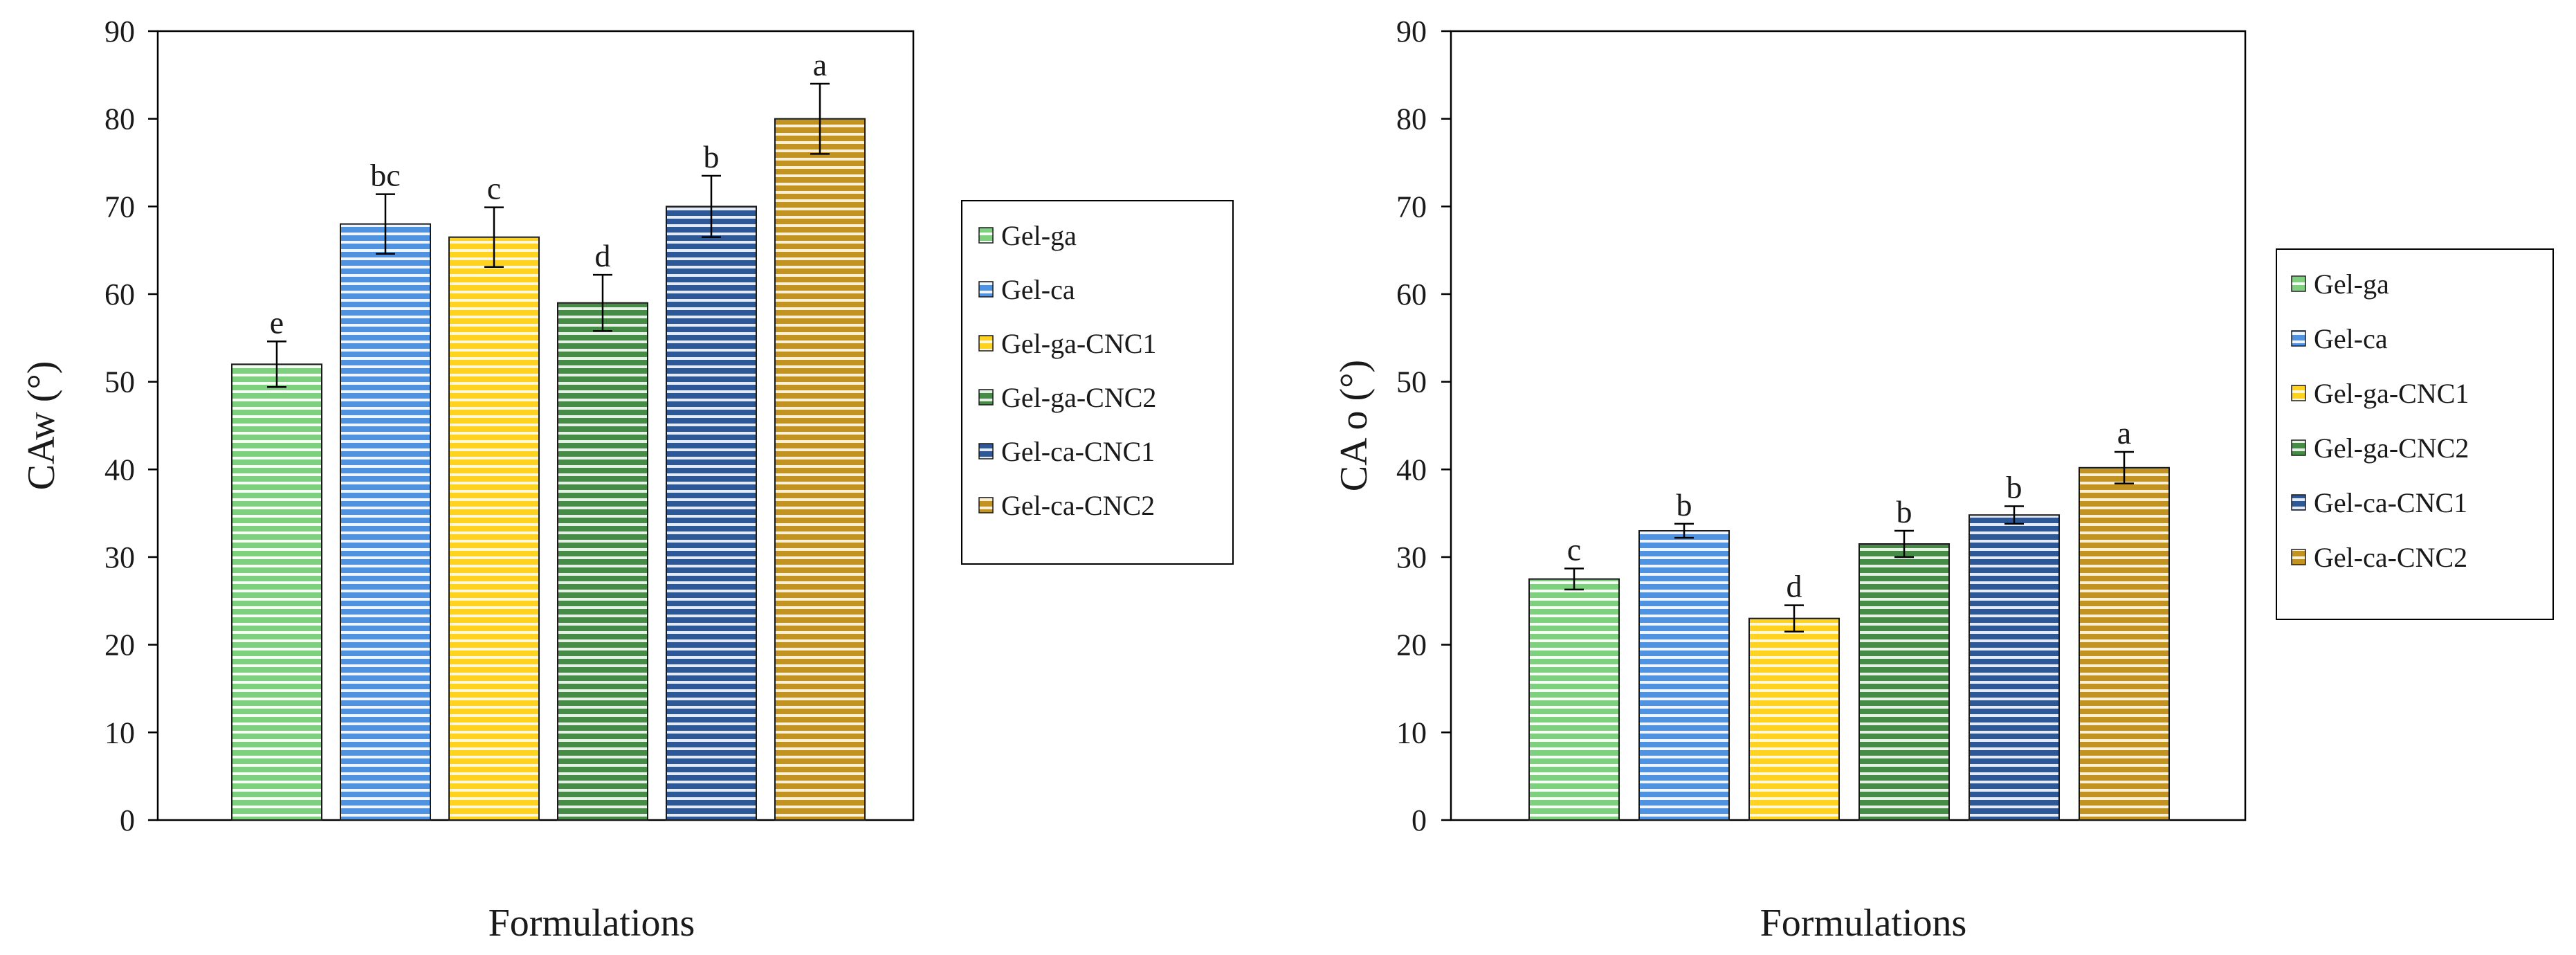 The image size is (2576, 955). Describe the element at coordinates (277, 322) in the screenshot. I see `significance-letter: e` at that location.